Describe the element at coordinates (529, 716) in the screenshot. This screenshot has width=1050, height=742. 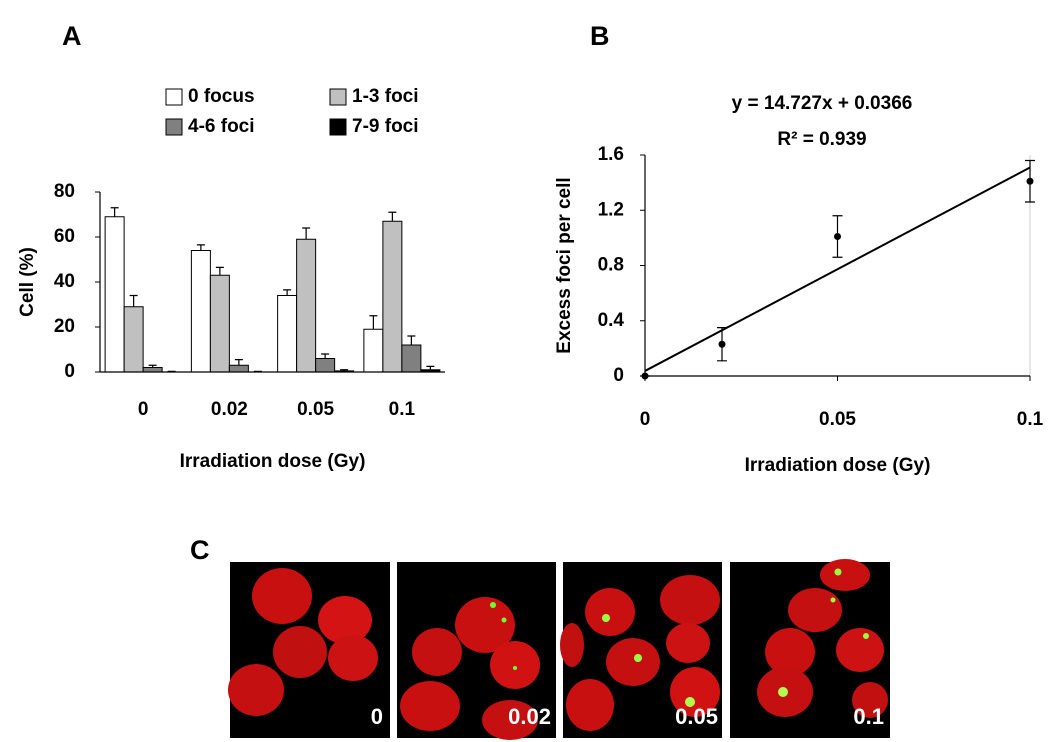
I see `micrograph-label: 0.02` at that location.